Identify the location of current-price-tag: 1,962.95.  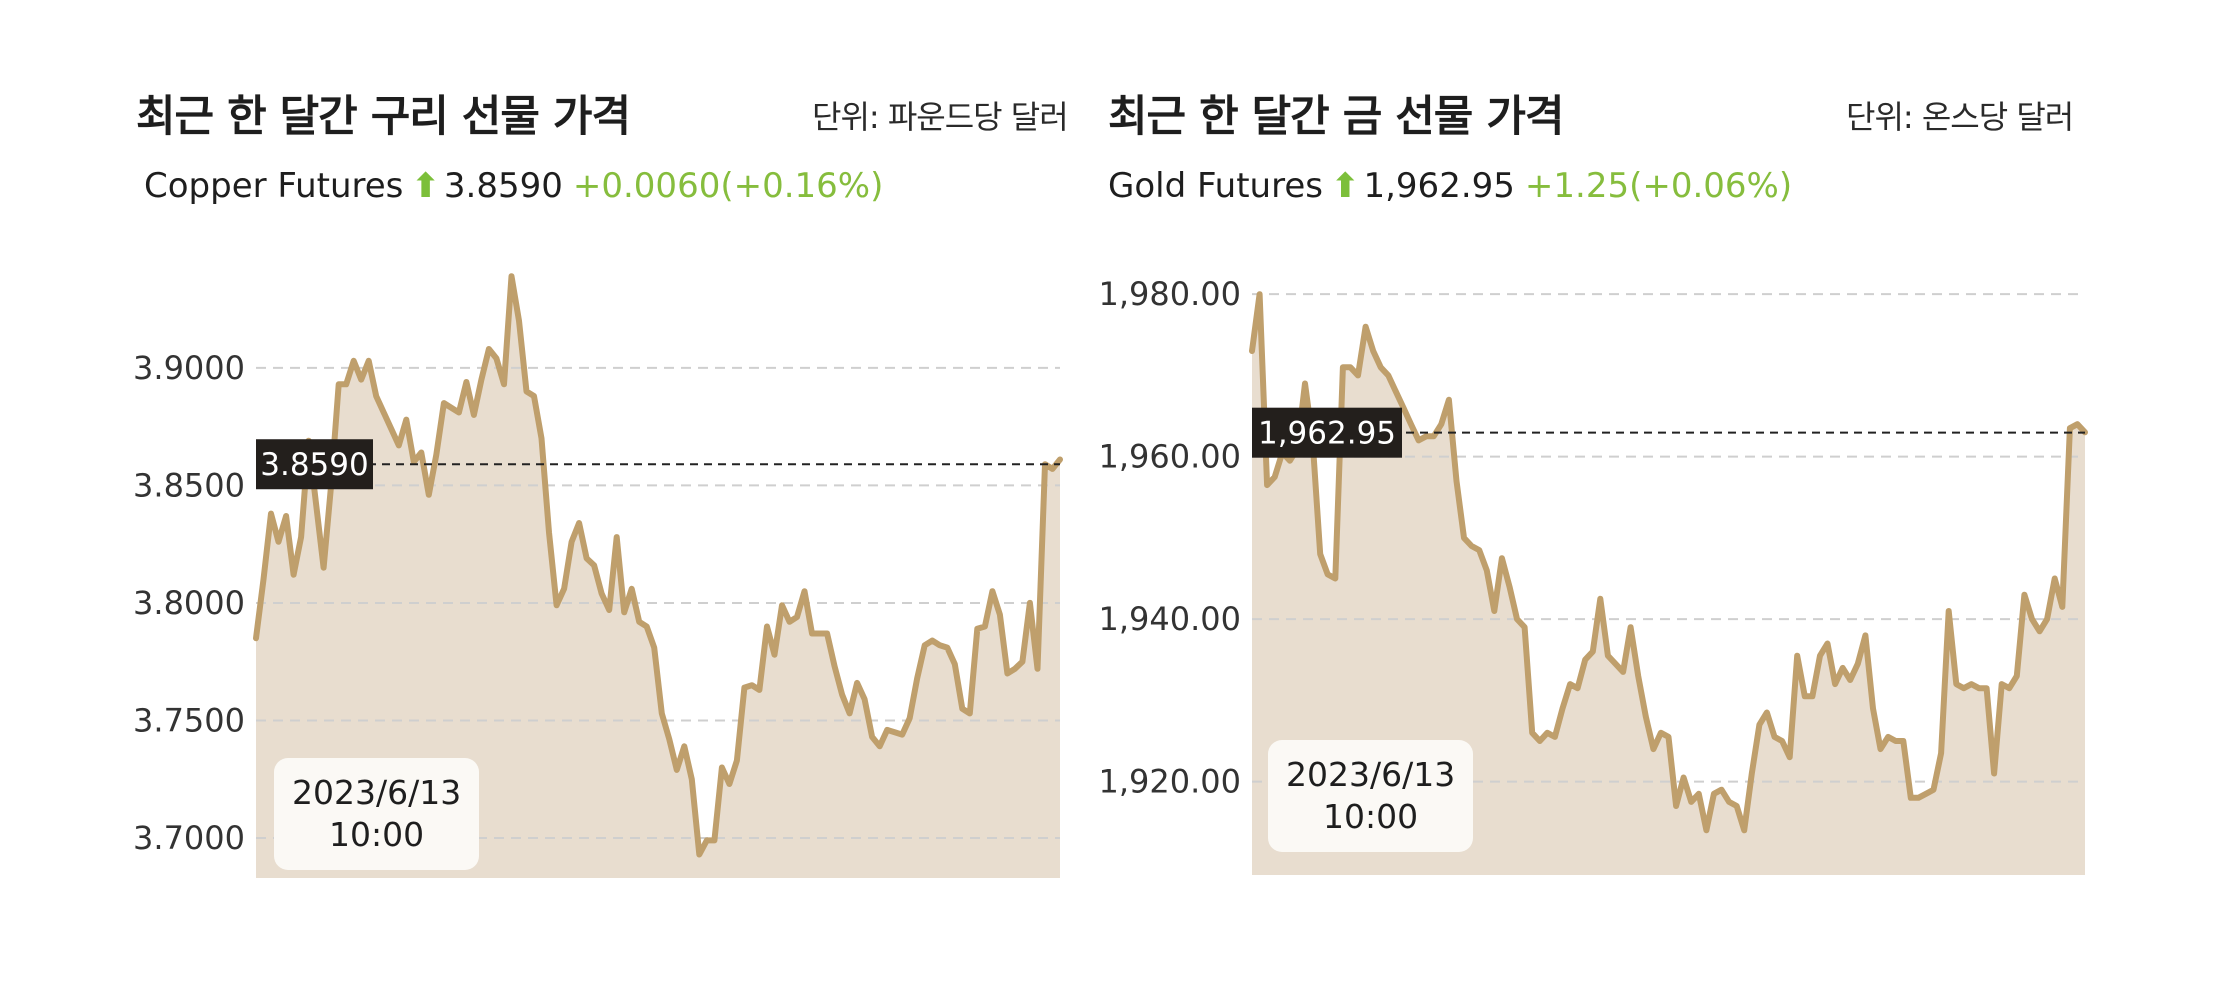
(1327, 432).